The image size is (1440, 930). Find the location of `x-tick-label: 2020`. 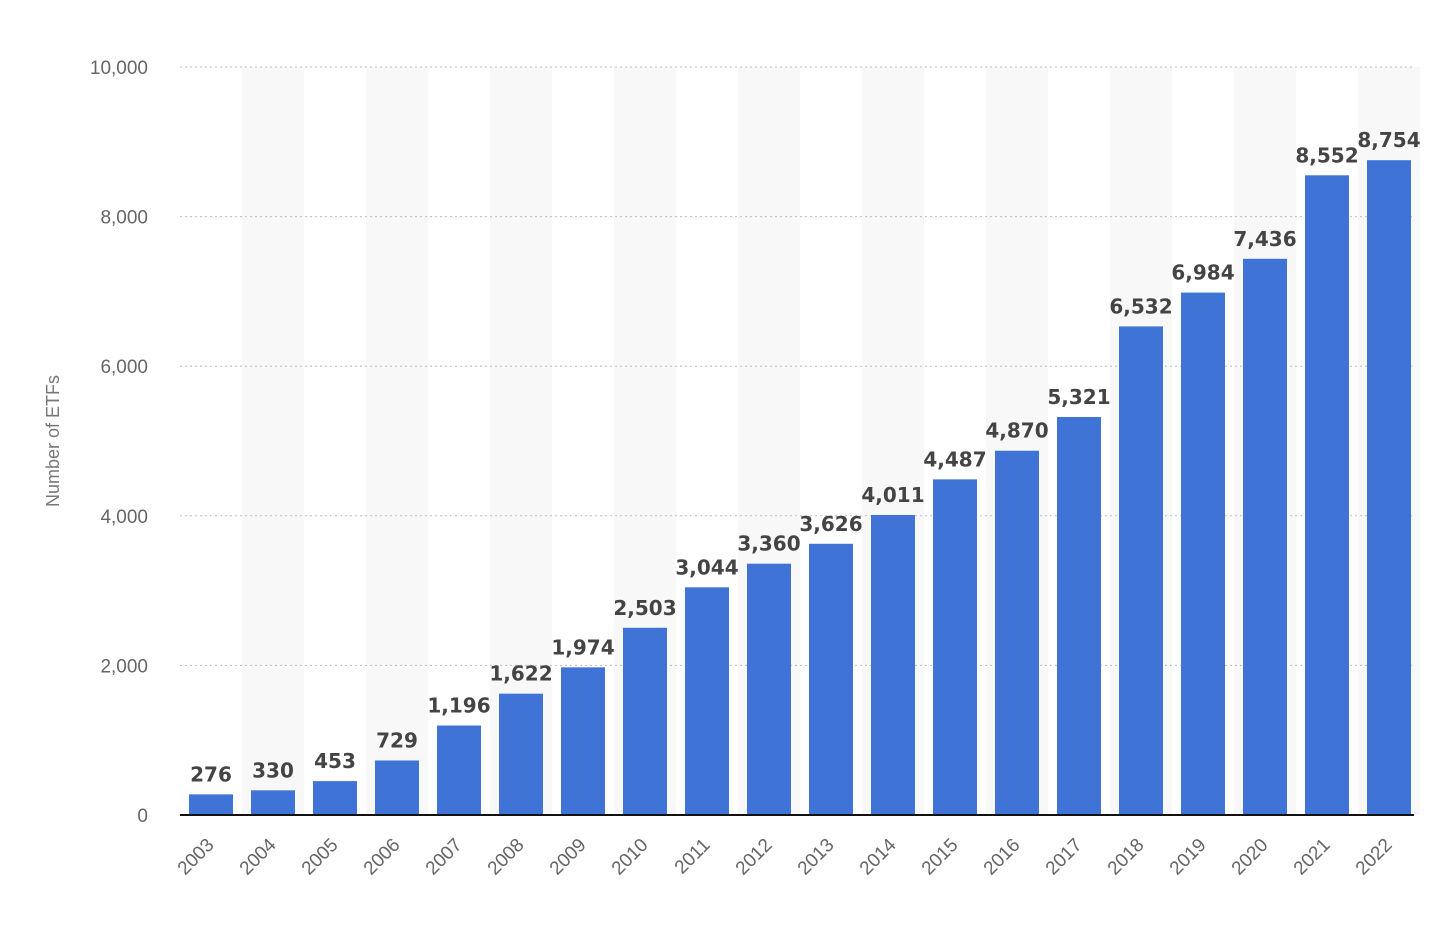

x-tick-label: 2020 is located at coordinates (1250, 857).